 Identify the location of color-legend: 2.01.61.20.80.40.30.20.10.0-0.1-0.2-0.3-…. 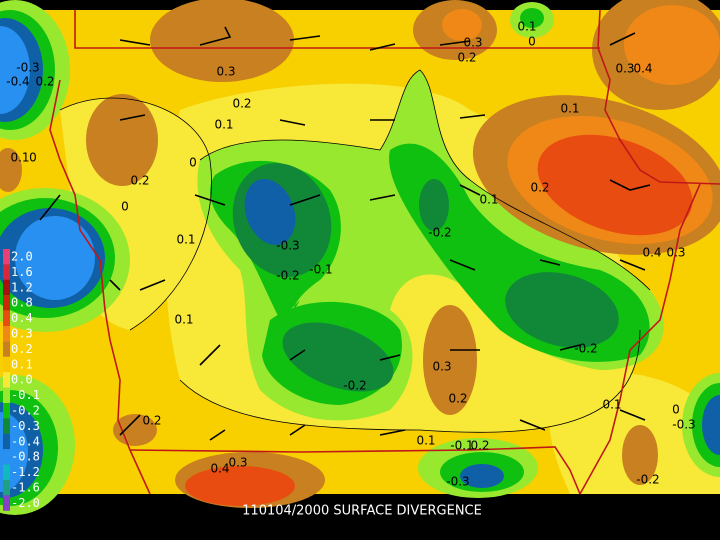
(21, 380).